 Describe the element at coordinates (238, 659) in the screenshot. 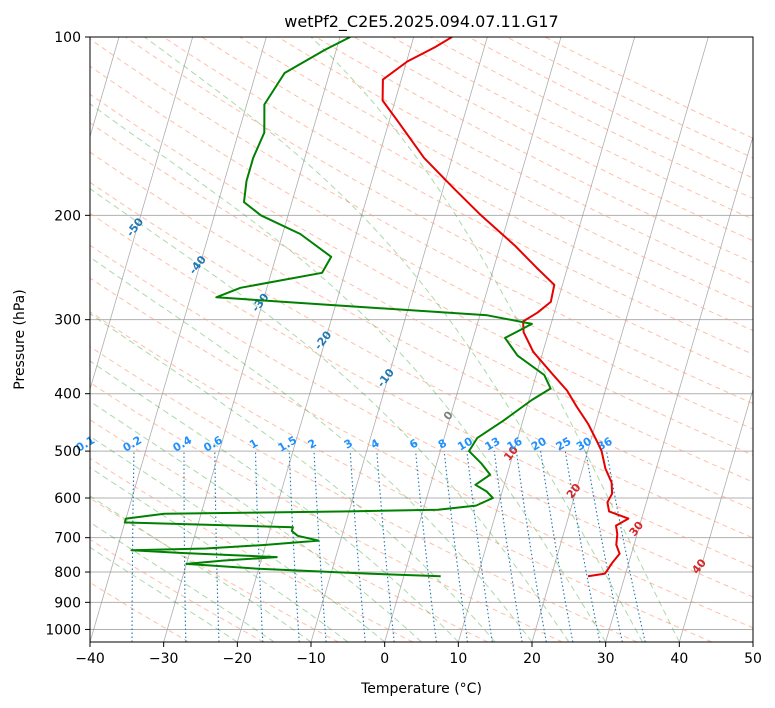

I see `x-tick-label: −20` at that location.